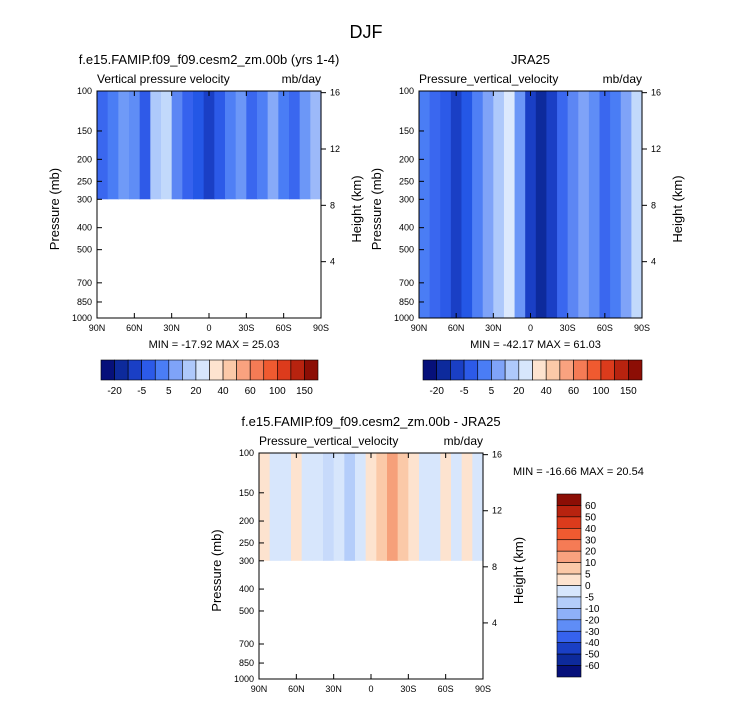 Image resolution: width=733 pixels, height=703 pixels. What do you see at coordinates (284, 328) in the screenshot?
I see `x-tick-label: 60S` at bounding box center [284, 328].